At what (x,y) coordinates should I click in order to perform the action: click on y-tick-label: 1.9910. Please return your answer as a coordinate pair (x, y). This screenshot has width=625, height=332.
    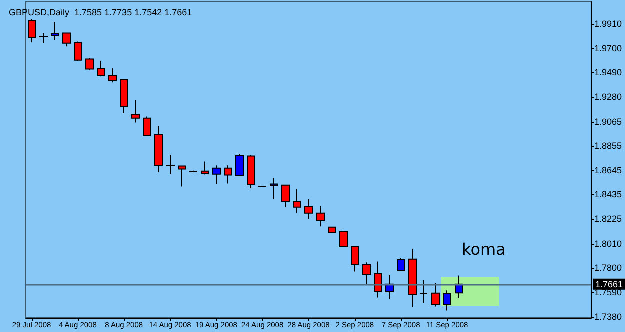
    Looking at the image, I should click on (608, 23).